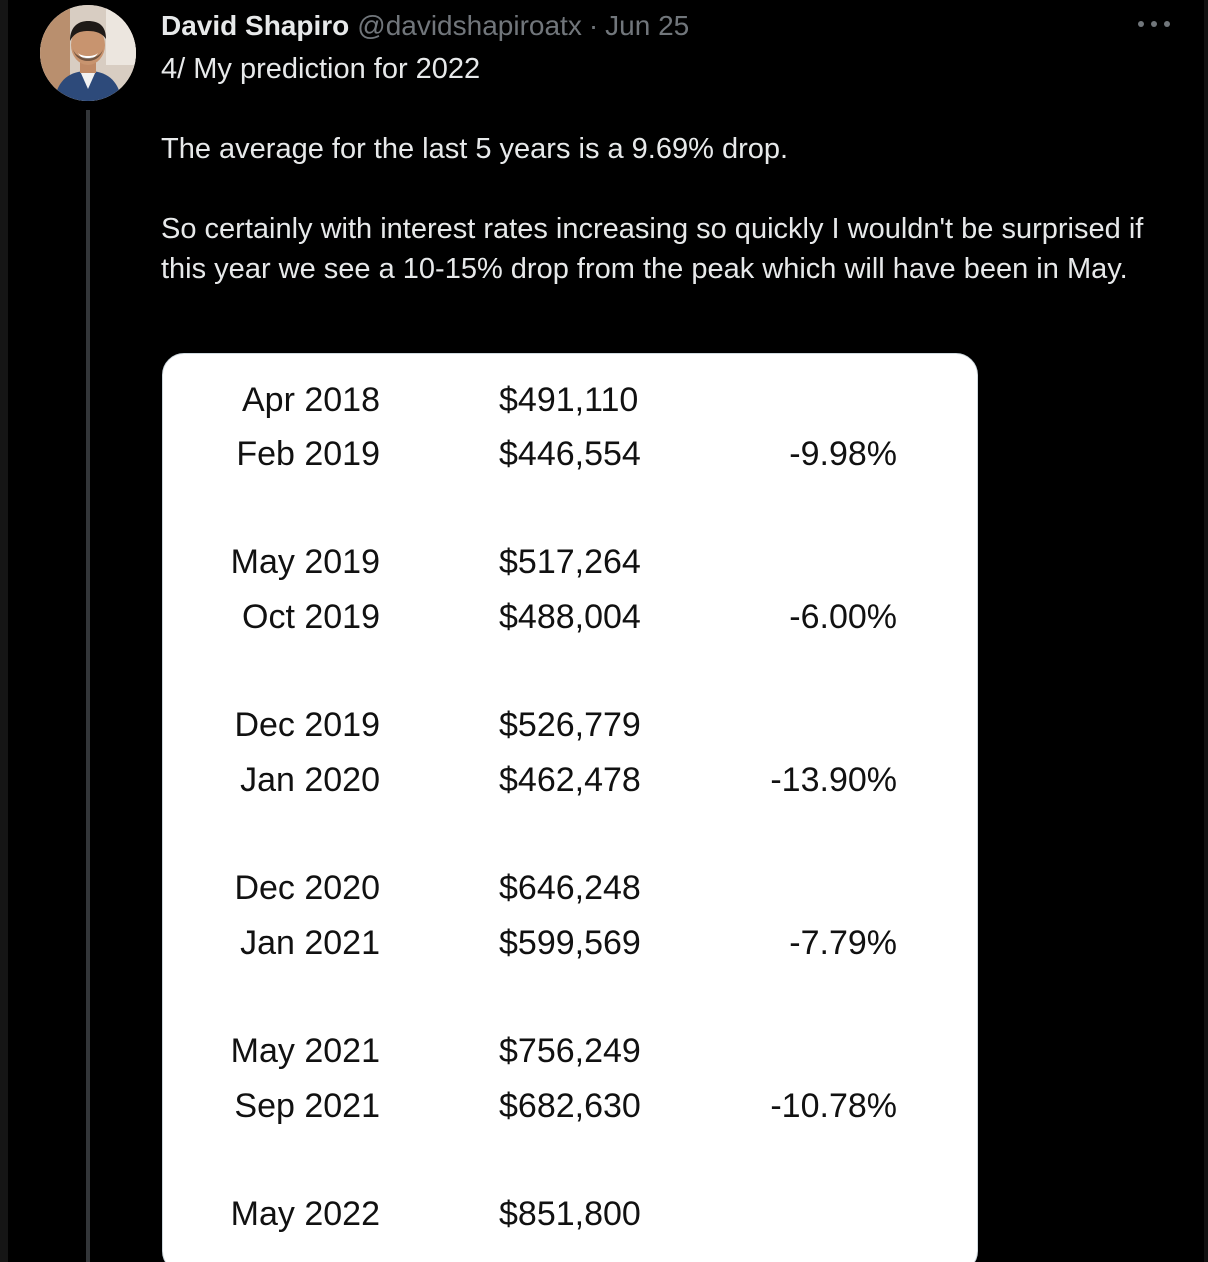 This screenshot has height=1262, width=1208. I want to click on table-cell-date: Jan 2020, so click(310, 780).